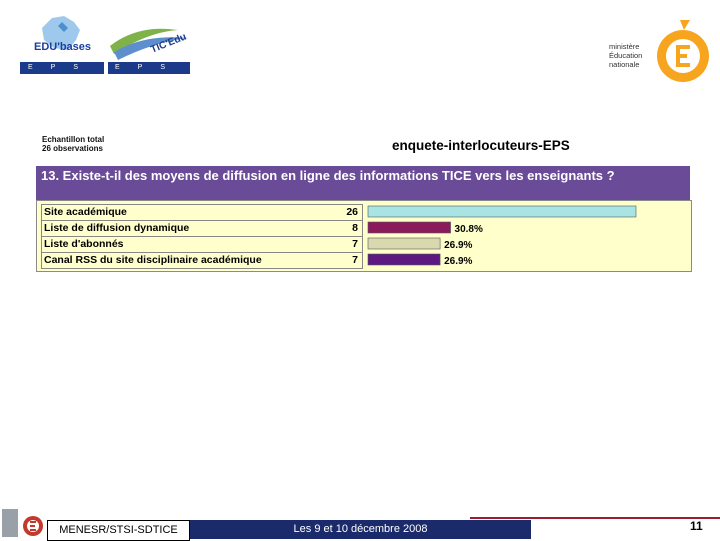 This screenshot has width=720, height=541. Describe the element at coordinates (502, 236) in the screenshot. I see `bar-plot: 30.8% 26.9% 26.9%` at that location.